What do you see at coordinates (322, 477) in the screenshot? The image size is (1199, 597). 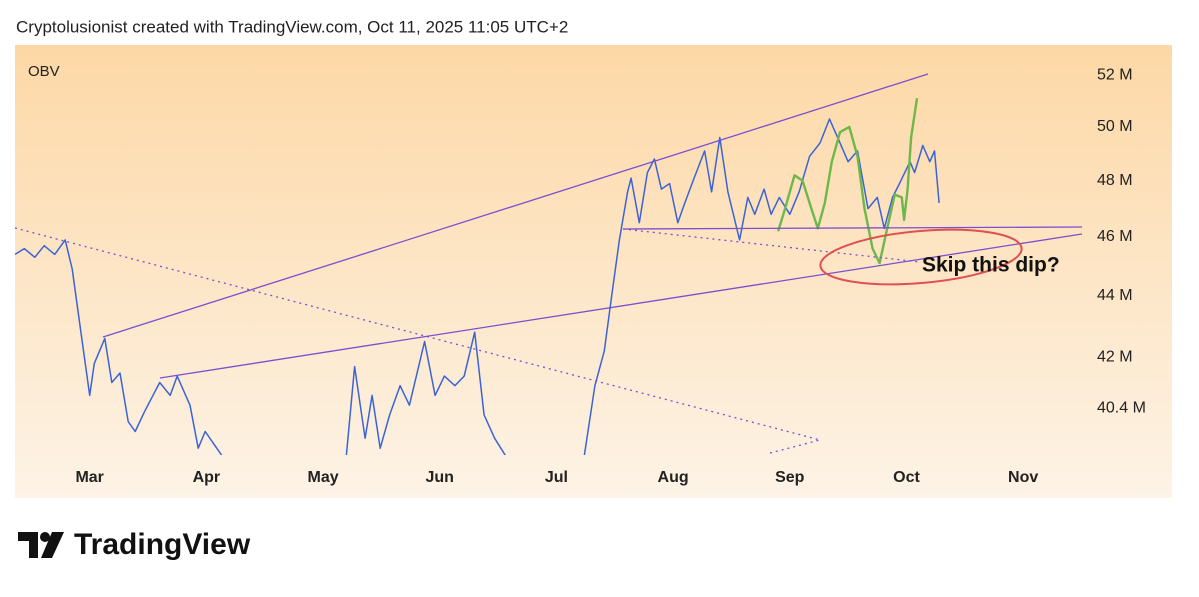 I see `x-tick-label: May` at bounding box center [322, 477].